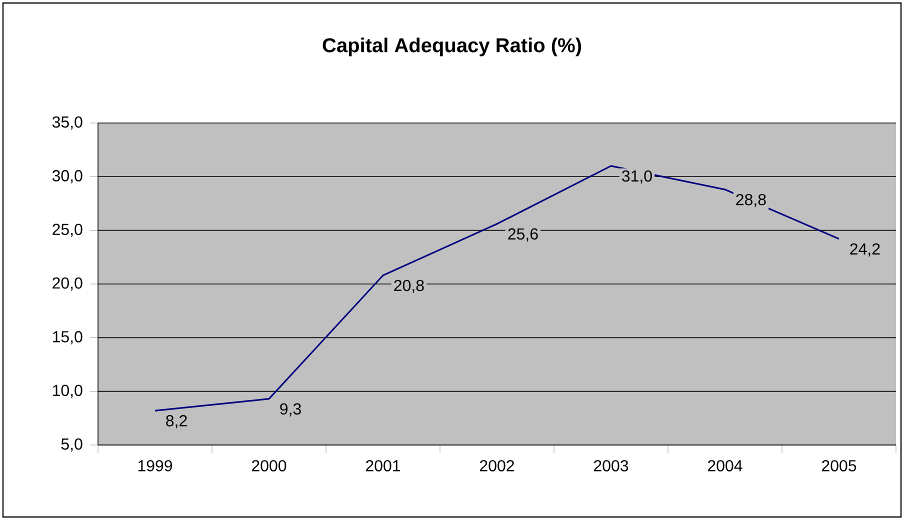 Image resolution: width=904 pixels, height=520 pixels. Describe the element at coordinates (523, 235) in the screenshot. I see `data-label: 25,6` at that location.